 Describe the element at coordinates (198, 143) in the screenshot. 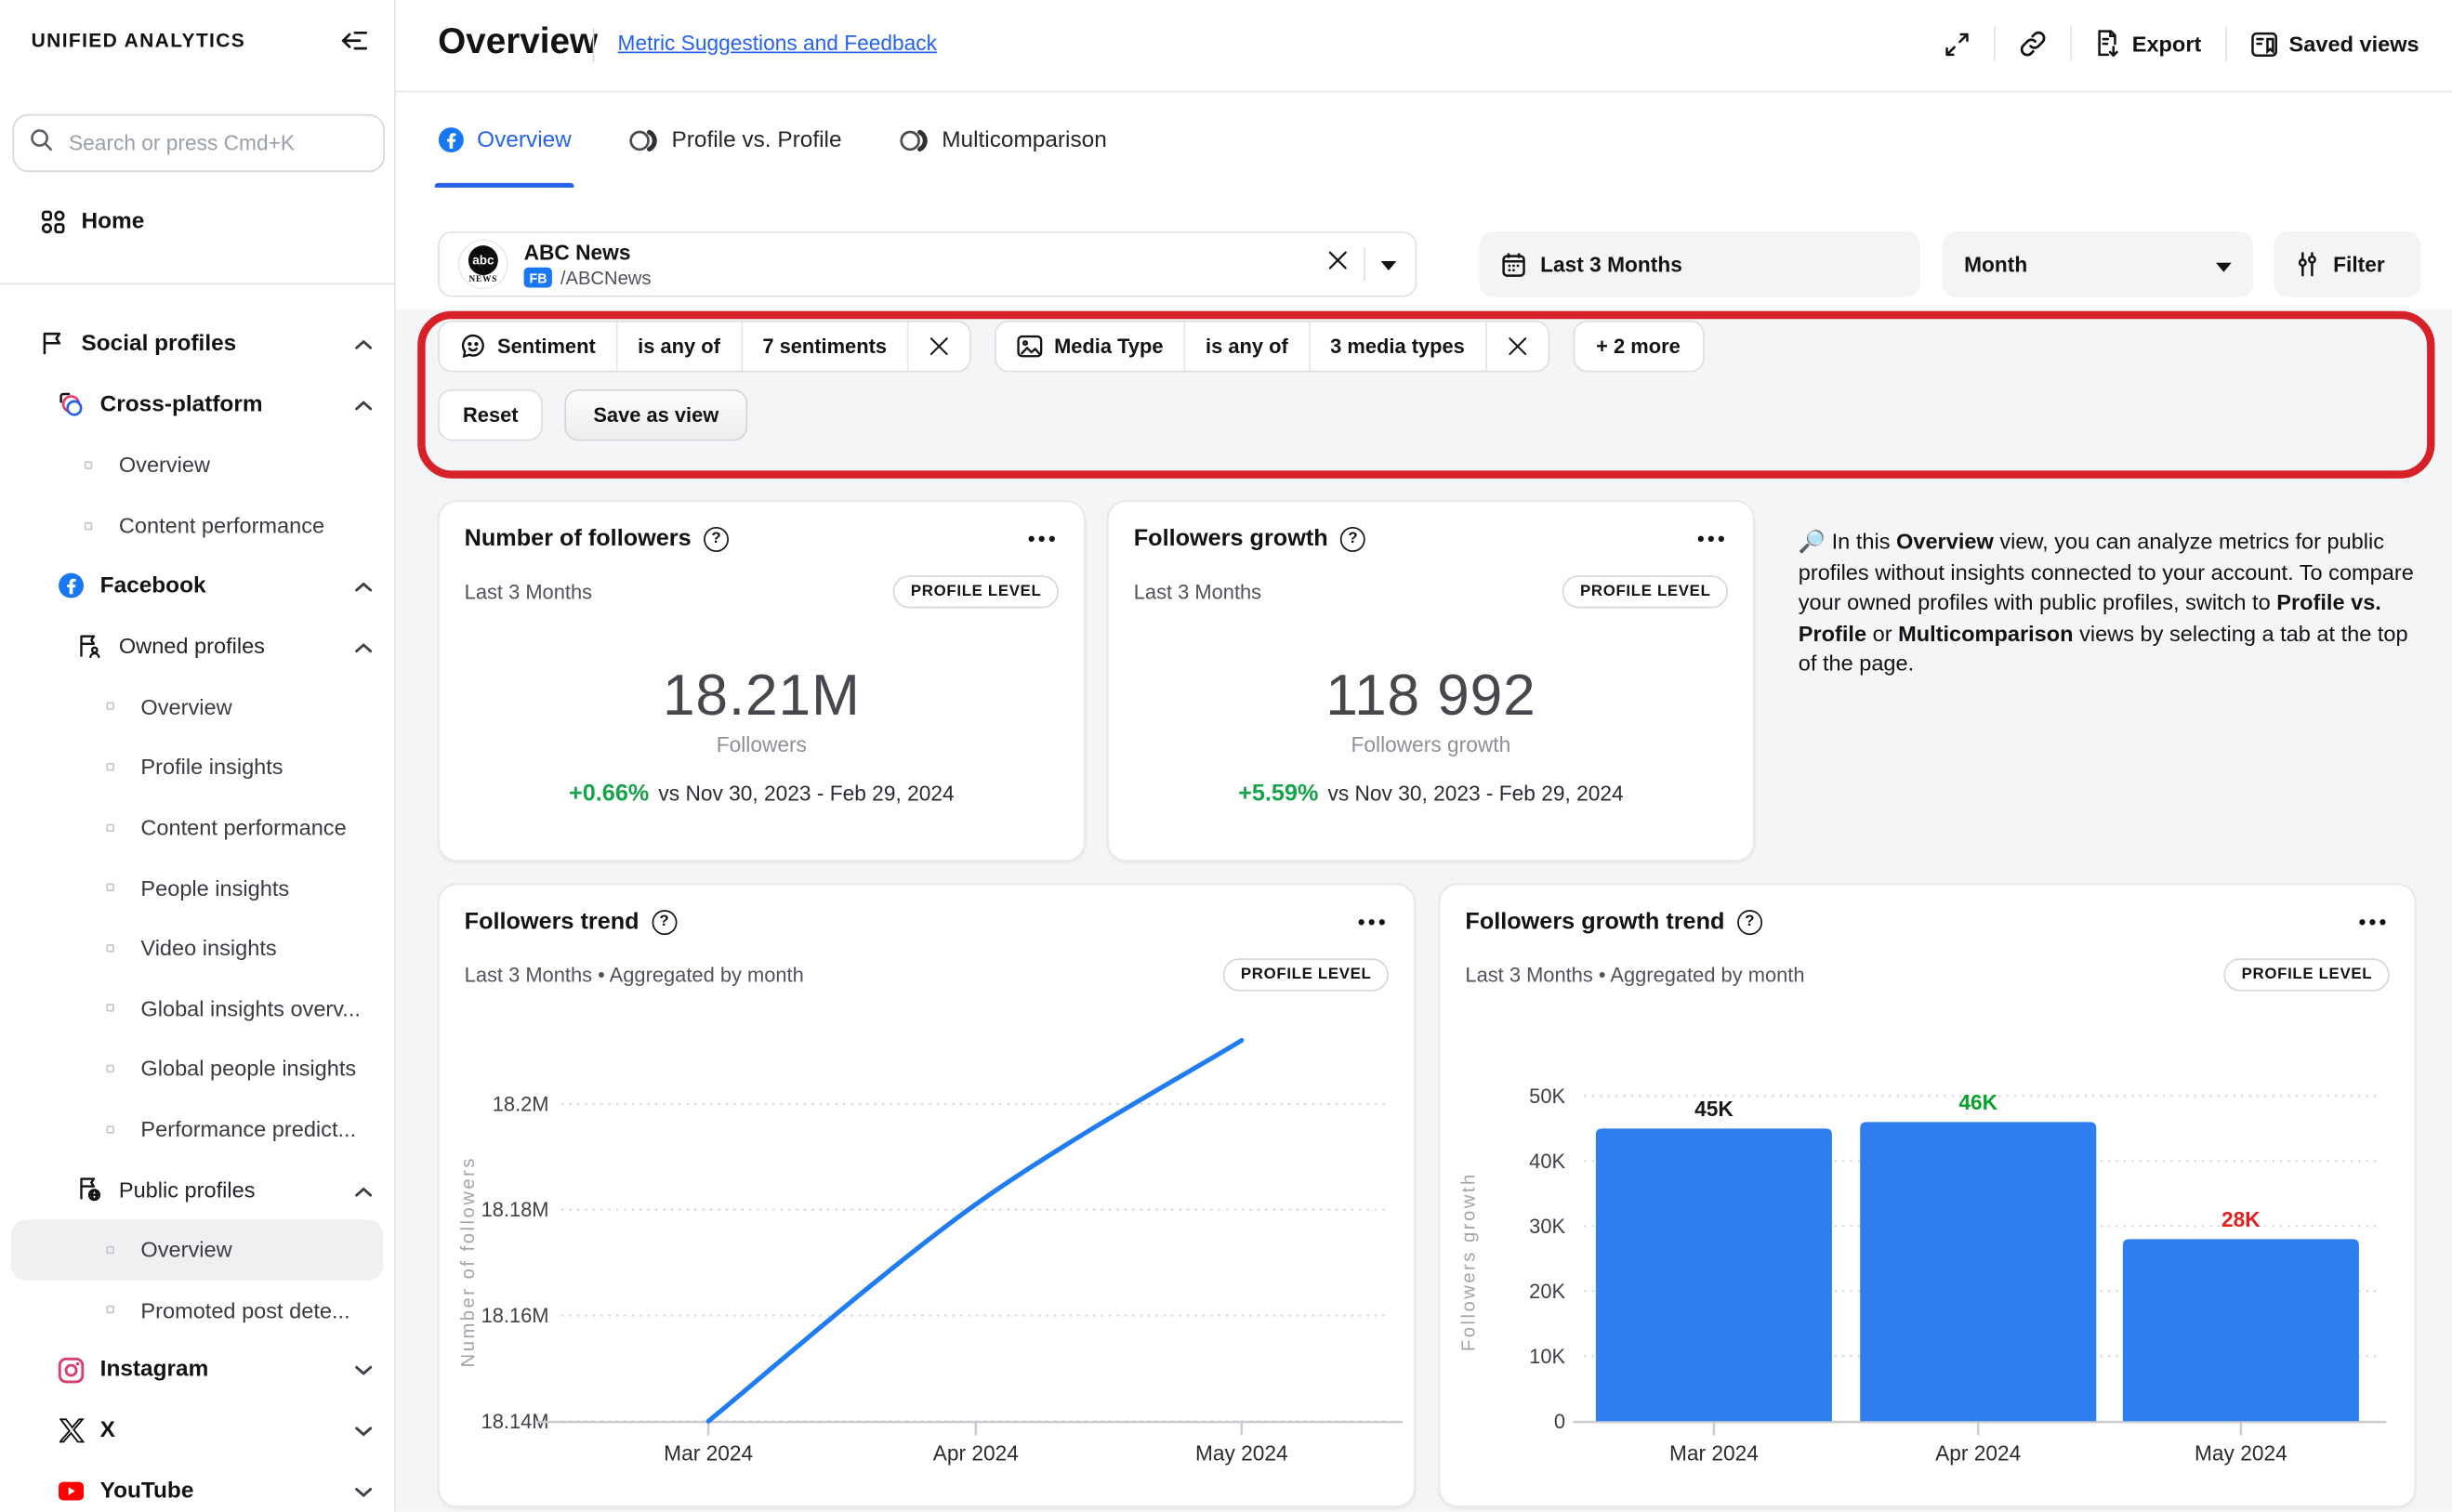

I see `search-input` at that location.